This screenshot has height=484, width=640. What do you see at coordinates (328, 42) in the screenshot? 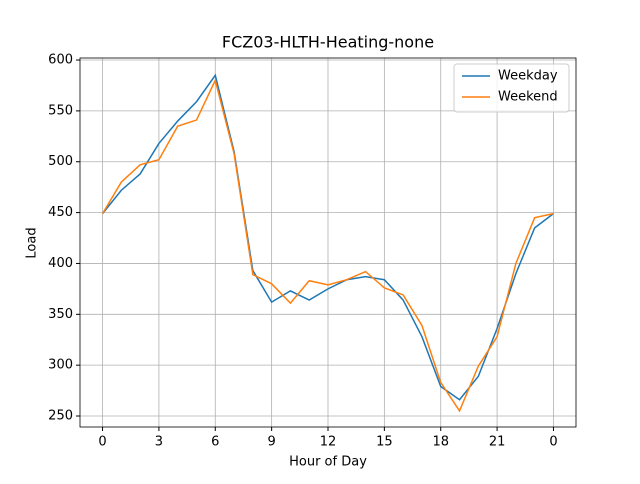
I see `chart-title: FCZ03-HLTH-Heating-none` at bounding box center [328, 42].